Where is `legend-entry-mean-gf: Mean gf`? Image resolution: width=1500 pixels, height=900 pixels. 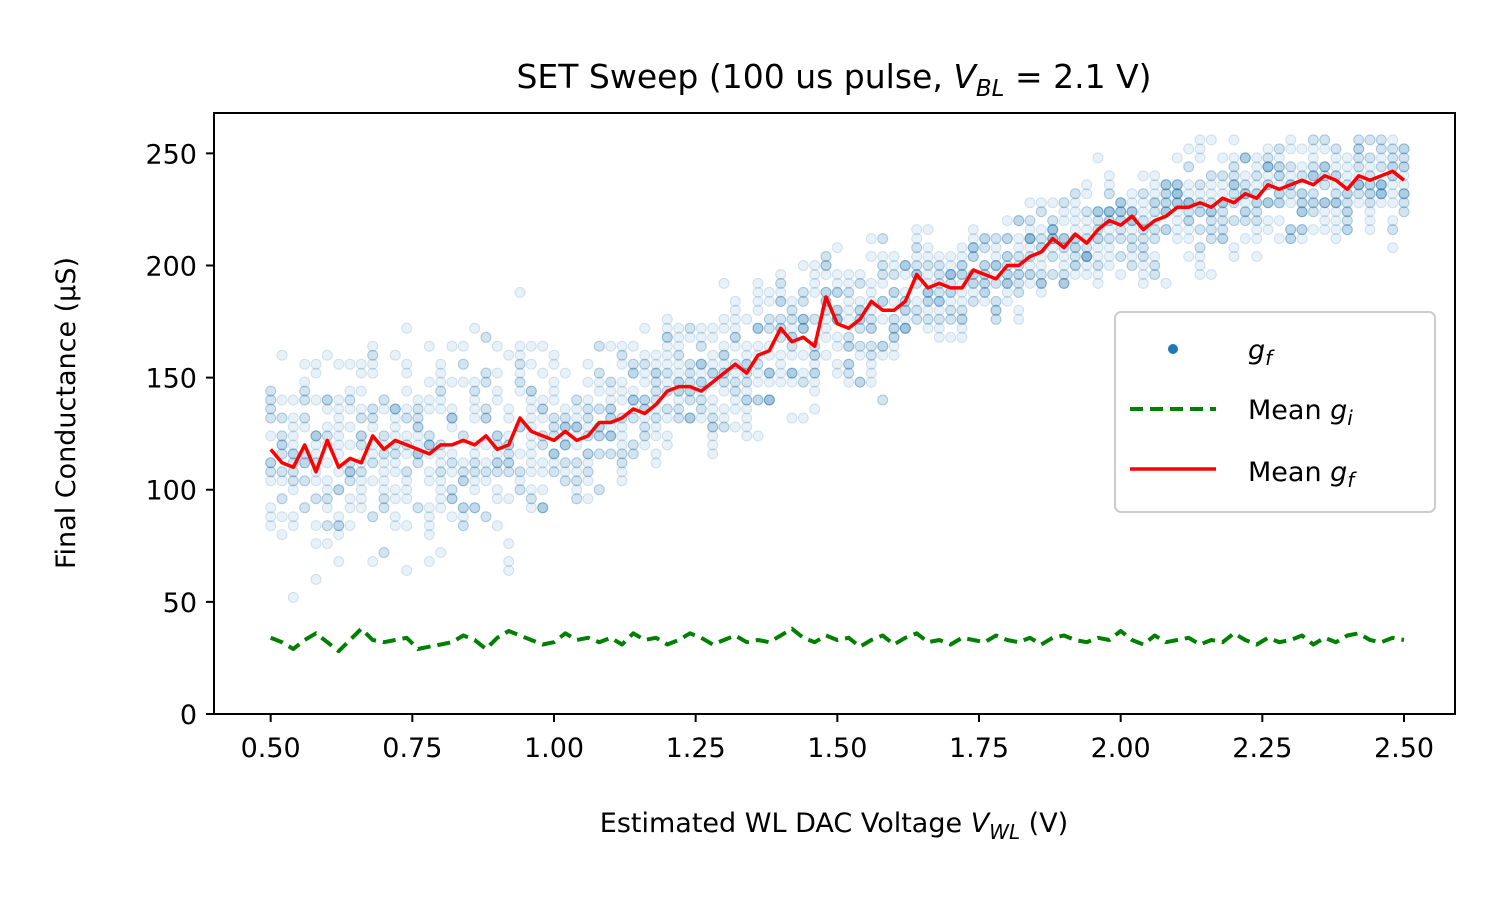 legend-entry-mean-gf: Mean gf is located at coordinates (1243, 474).